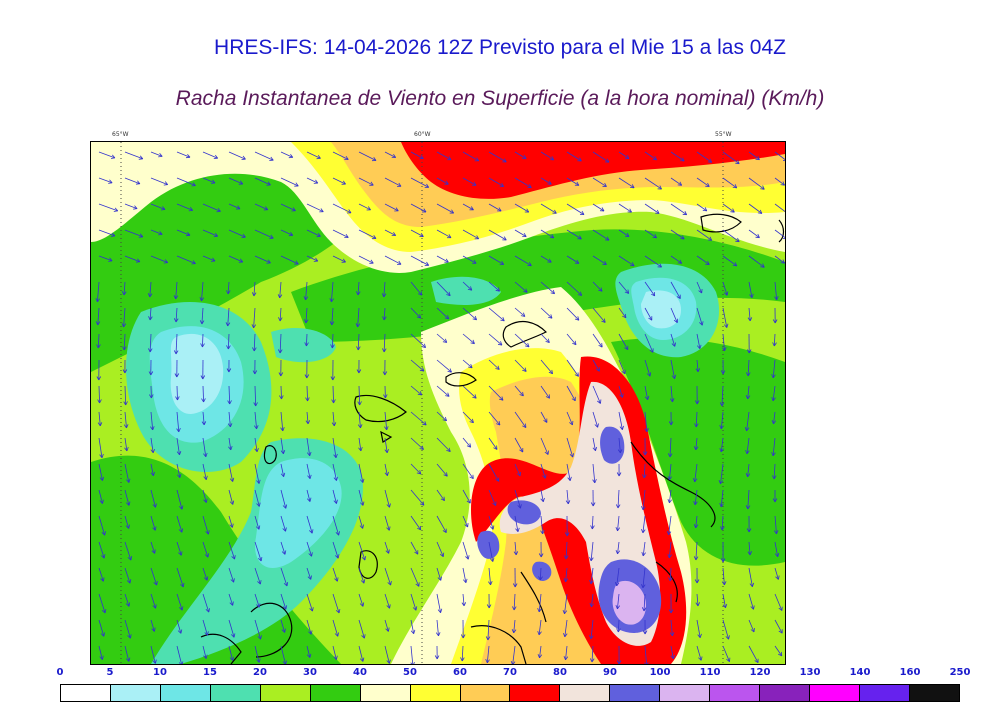 The height and width of the screenshot is (707, 1000). Describe the element at coordinates (760, 672) in the screenshot. I see `tick-label: 120` at that location.